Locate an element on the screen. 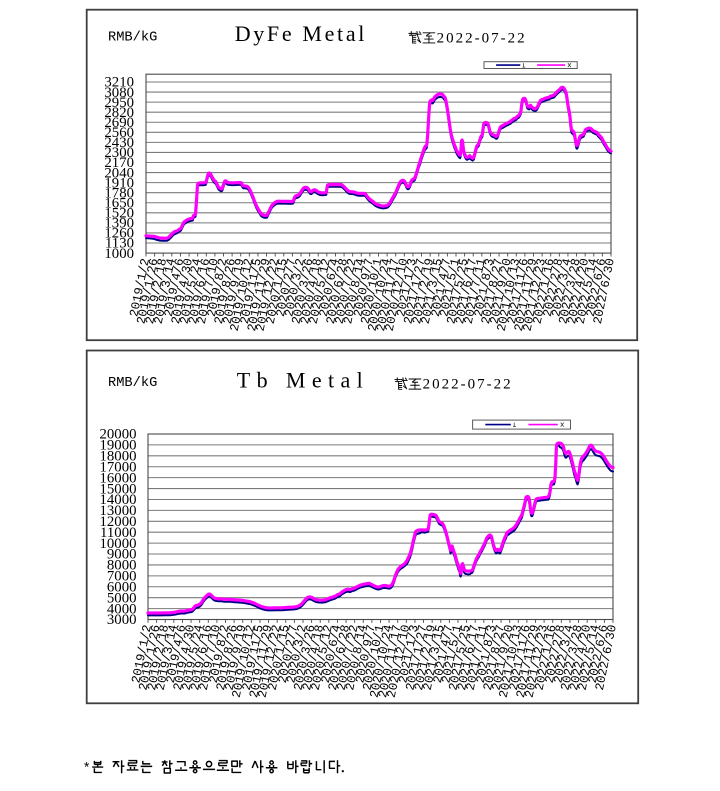  svg-text: 2820 is located at coordinates (119, 113).